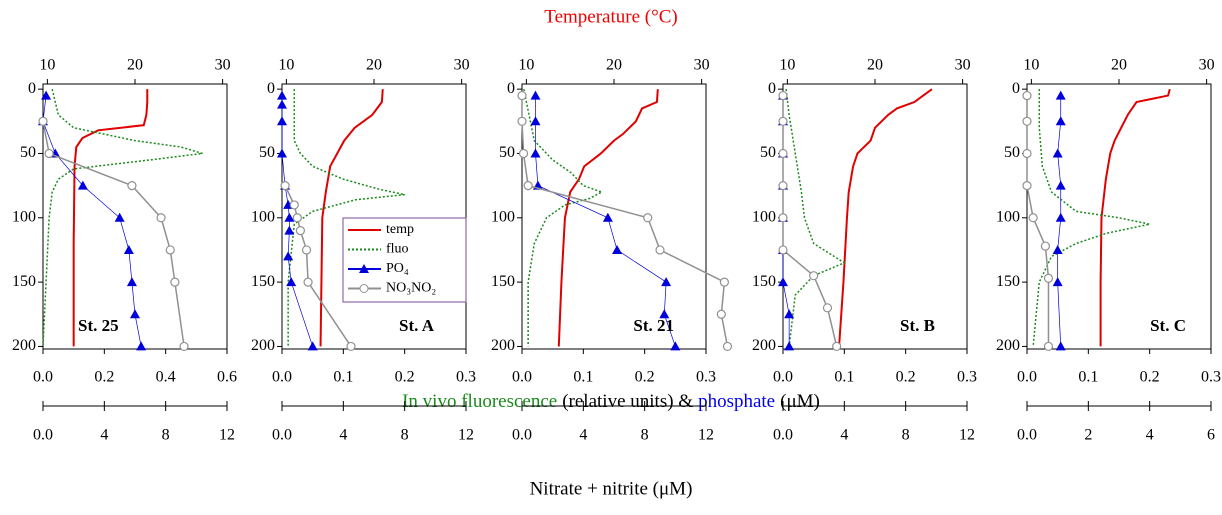 The width and height of the screenshot is (1222, 515). Describe the element at coordinates (706, 435) in the screenshot. I see `nitrate-tick-label: 12` at that location.